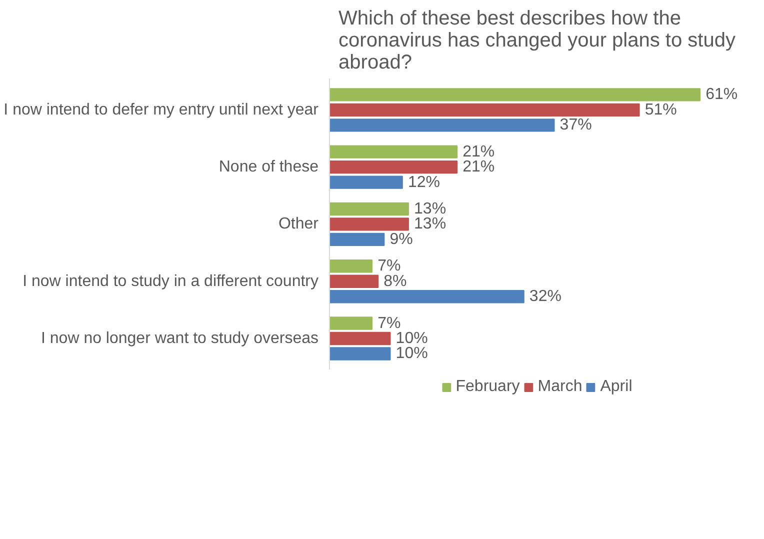  I want to click on legend-label: April, so click(616, 387).